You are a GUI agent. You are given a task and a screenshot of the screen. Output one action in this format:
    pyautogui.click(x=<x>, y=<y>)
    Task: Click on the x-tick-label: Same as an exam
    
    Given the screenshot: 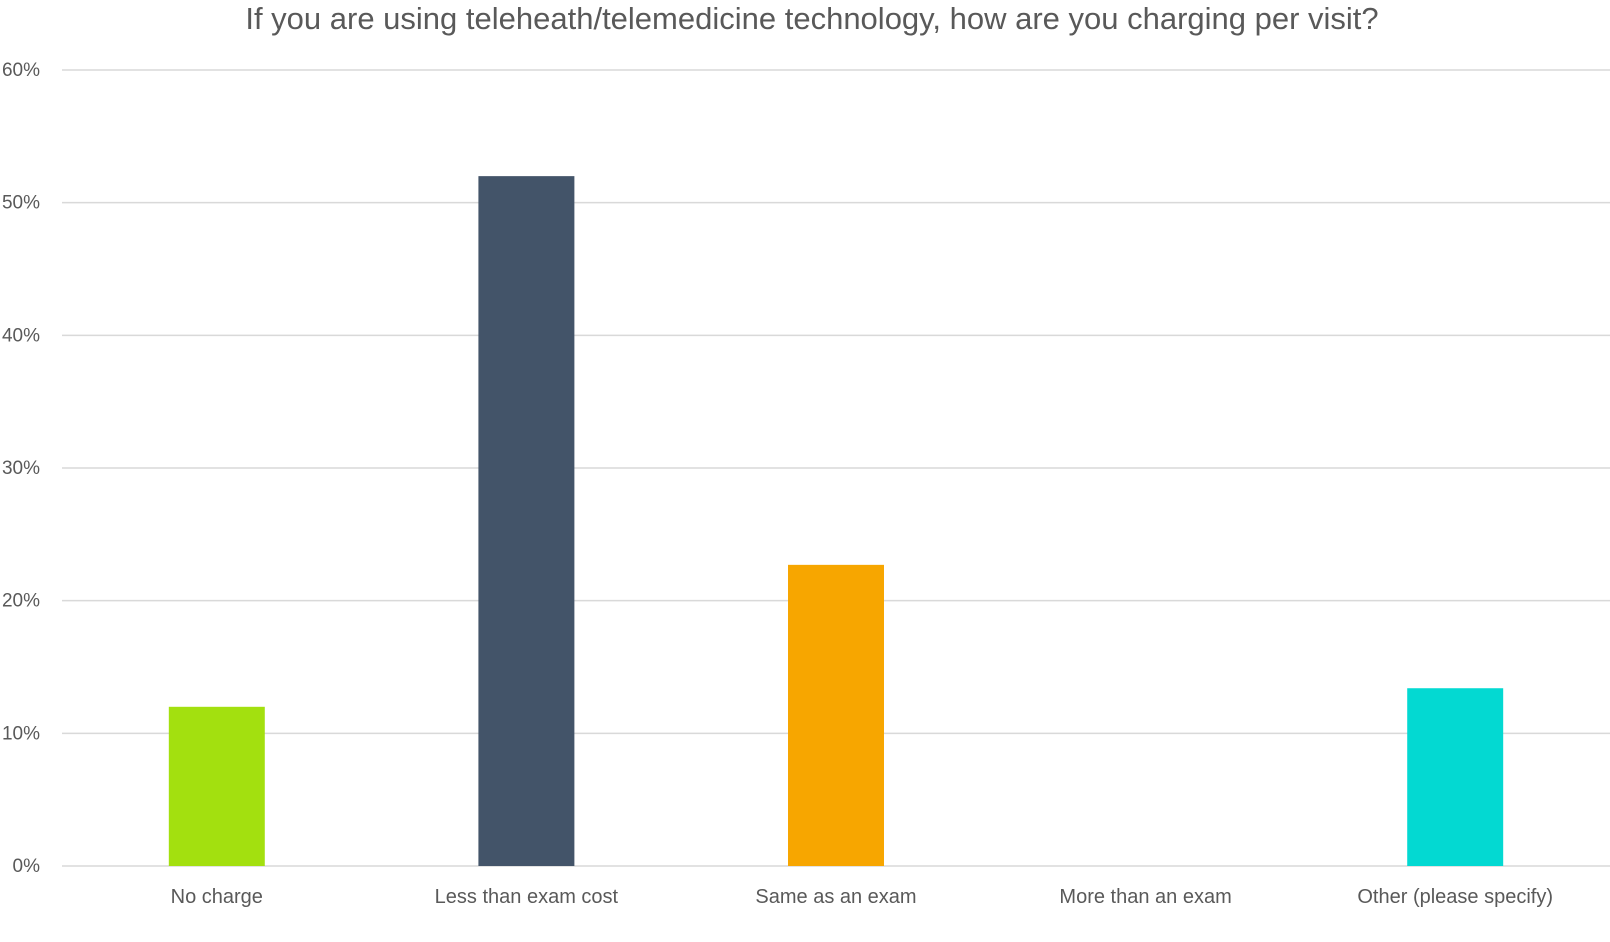 What is the action you would take?
    pyautogui.click(x=835, y=897)
    